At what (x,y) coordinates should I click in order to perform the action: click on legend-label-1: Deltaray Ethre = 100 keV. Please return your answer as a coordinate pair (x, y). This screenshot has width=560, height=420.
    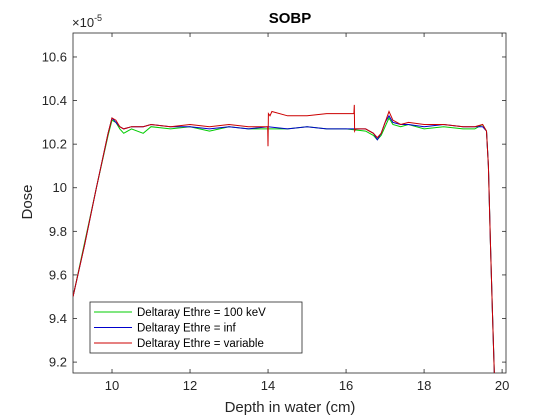
    Looking at the image, I should click on (201, 313).